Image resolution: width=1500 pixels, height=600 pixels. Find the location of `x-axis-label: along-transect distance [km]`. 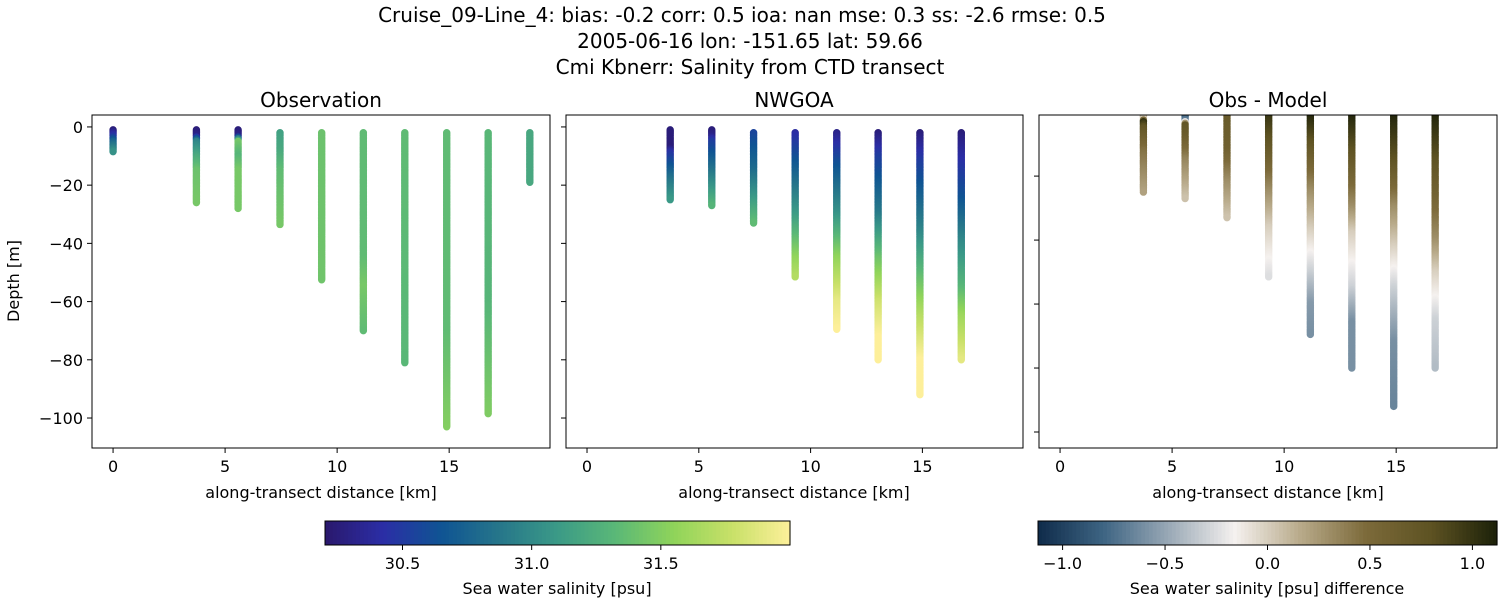

x-axis-label: along-transect distance [km] is located at coordinates (320, 492).